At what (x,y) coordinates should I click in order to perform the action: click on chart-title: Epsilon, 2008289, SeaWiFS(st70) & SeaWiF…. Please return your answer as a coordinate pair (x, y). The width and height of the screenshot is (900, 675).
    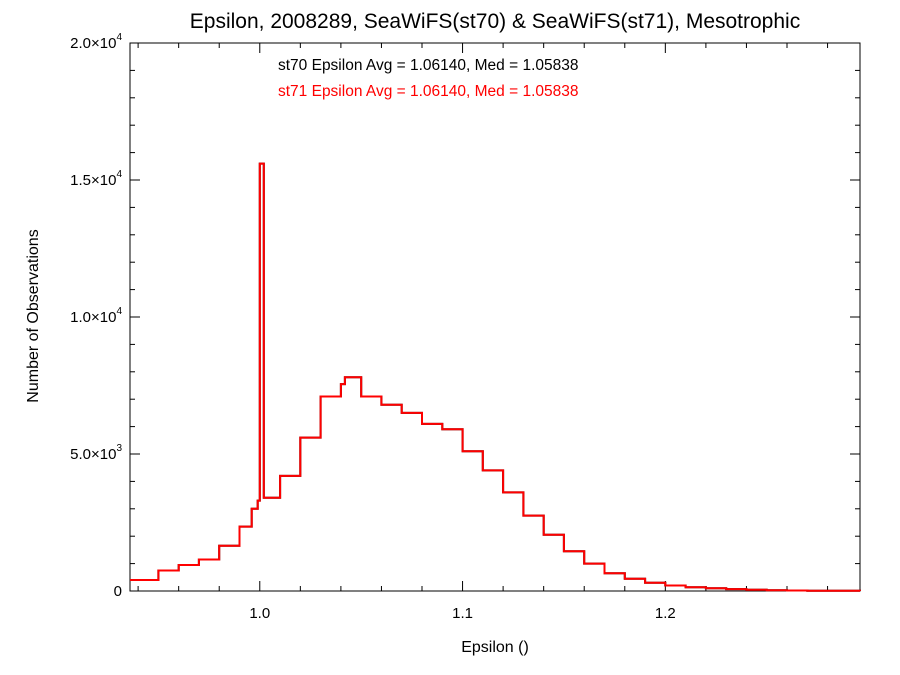
    Looking at the image, I should click on (495, 21).